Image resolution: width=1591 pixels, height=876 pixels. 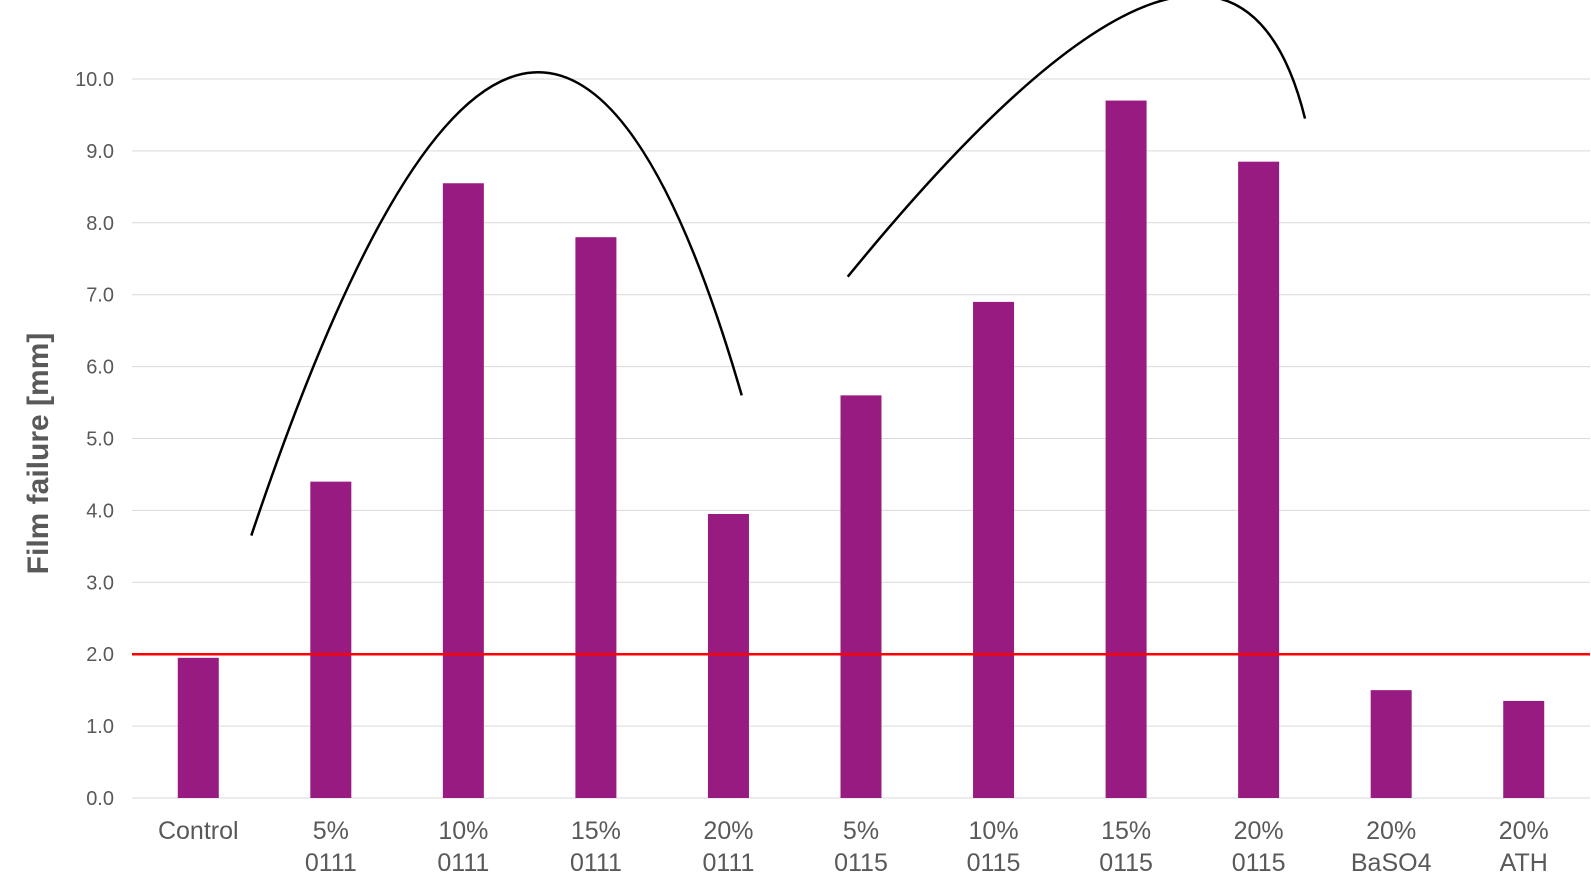 I want to click on y-axis-tick-labels: 0.0 1.0 2.0 3.0 4.0 5.0 6.0 7.0 8.0 9.0 10.0, so click(x=94, y=439).